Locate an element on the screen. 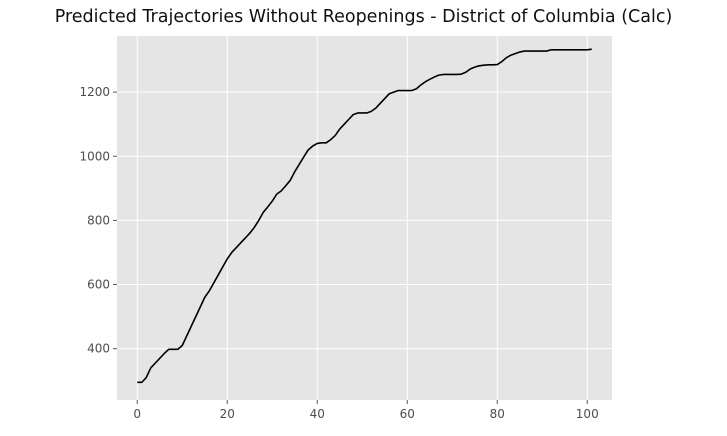 The image size is (727, 436). x-tick-label: 20 is located at coordinates (227, 414).